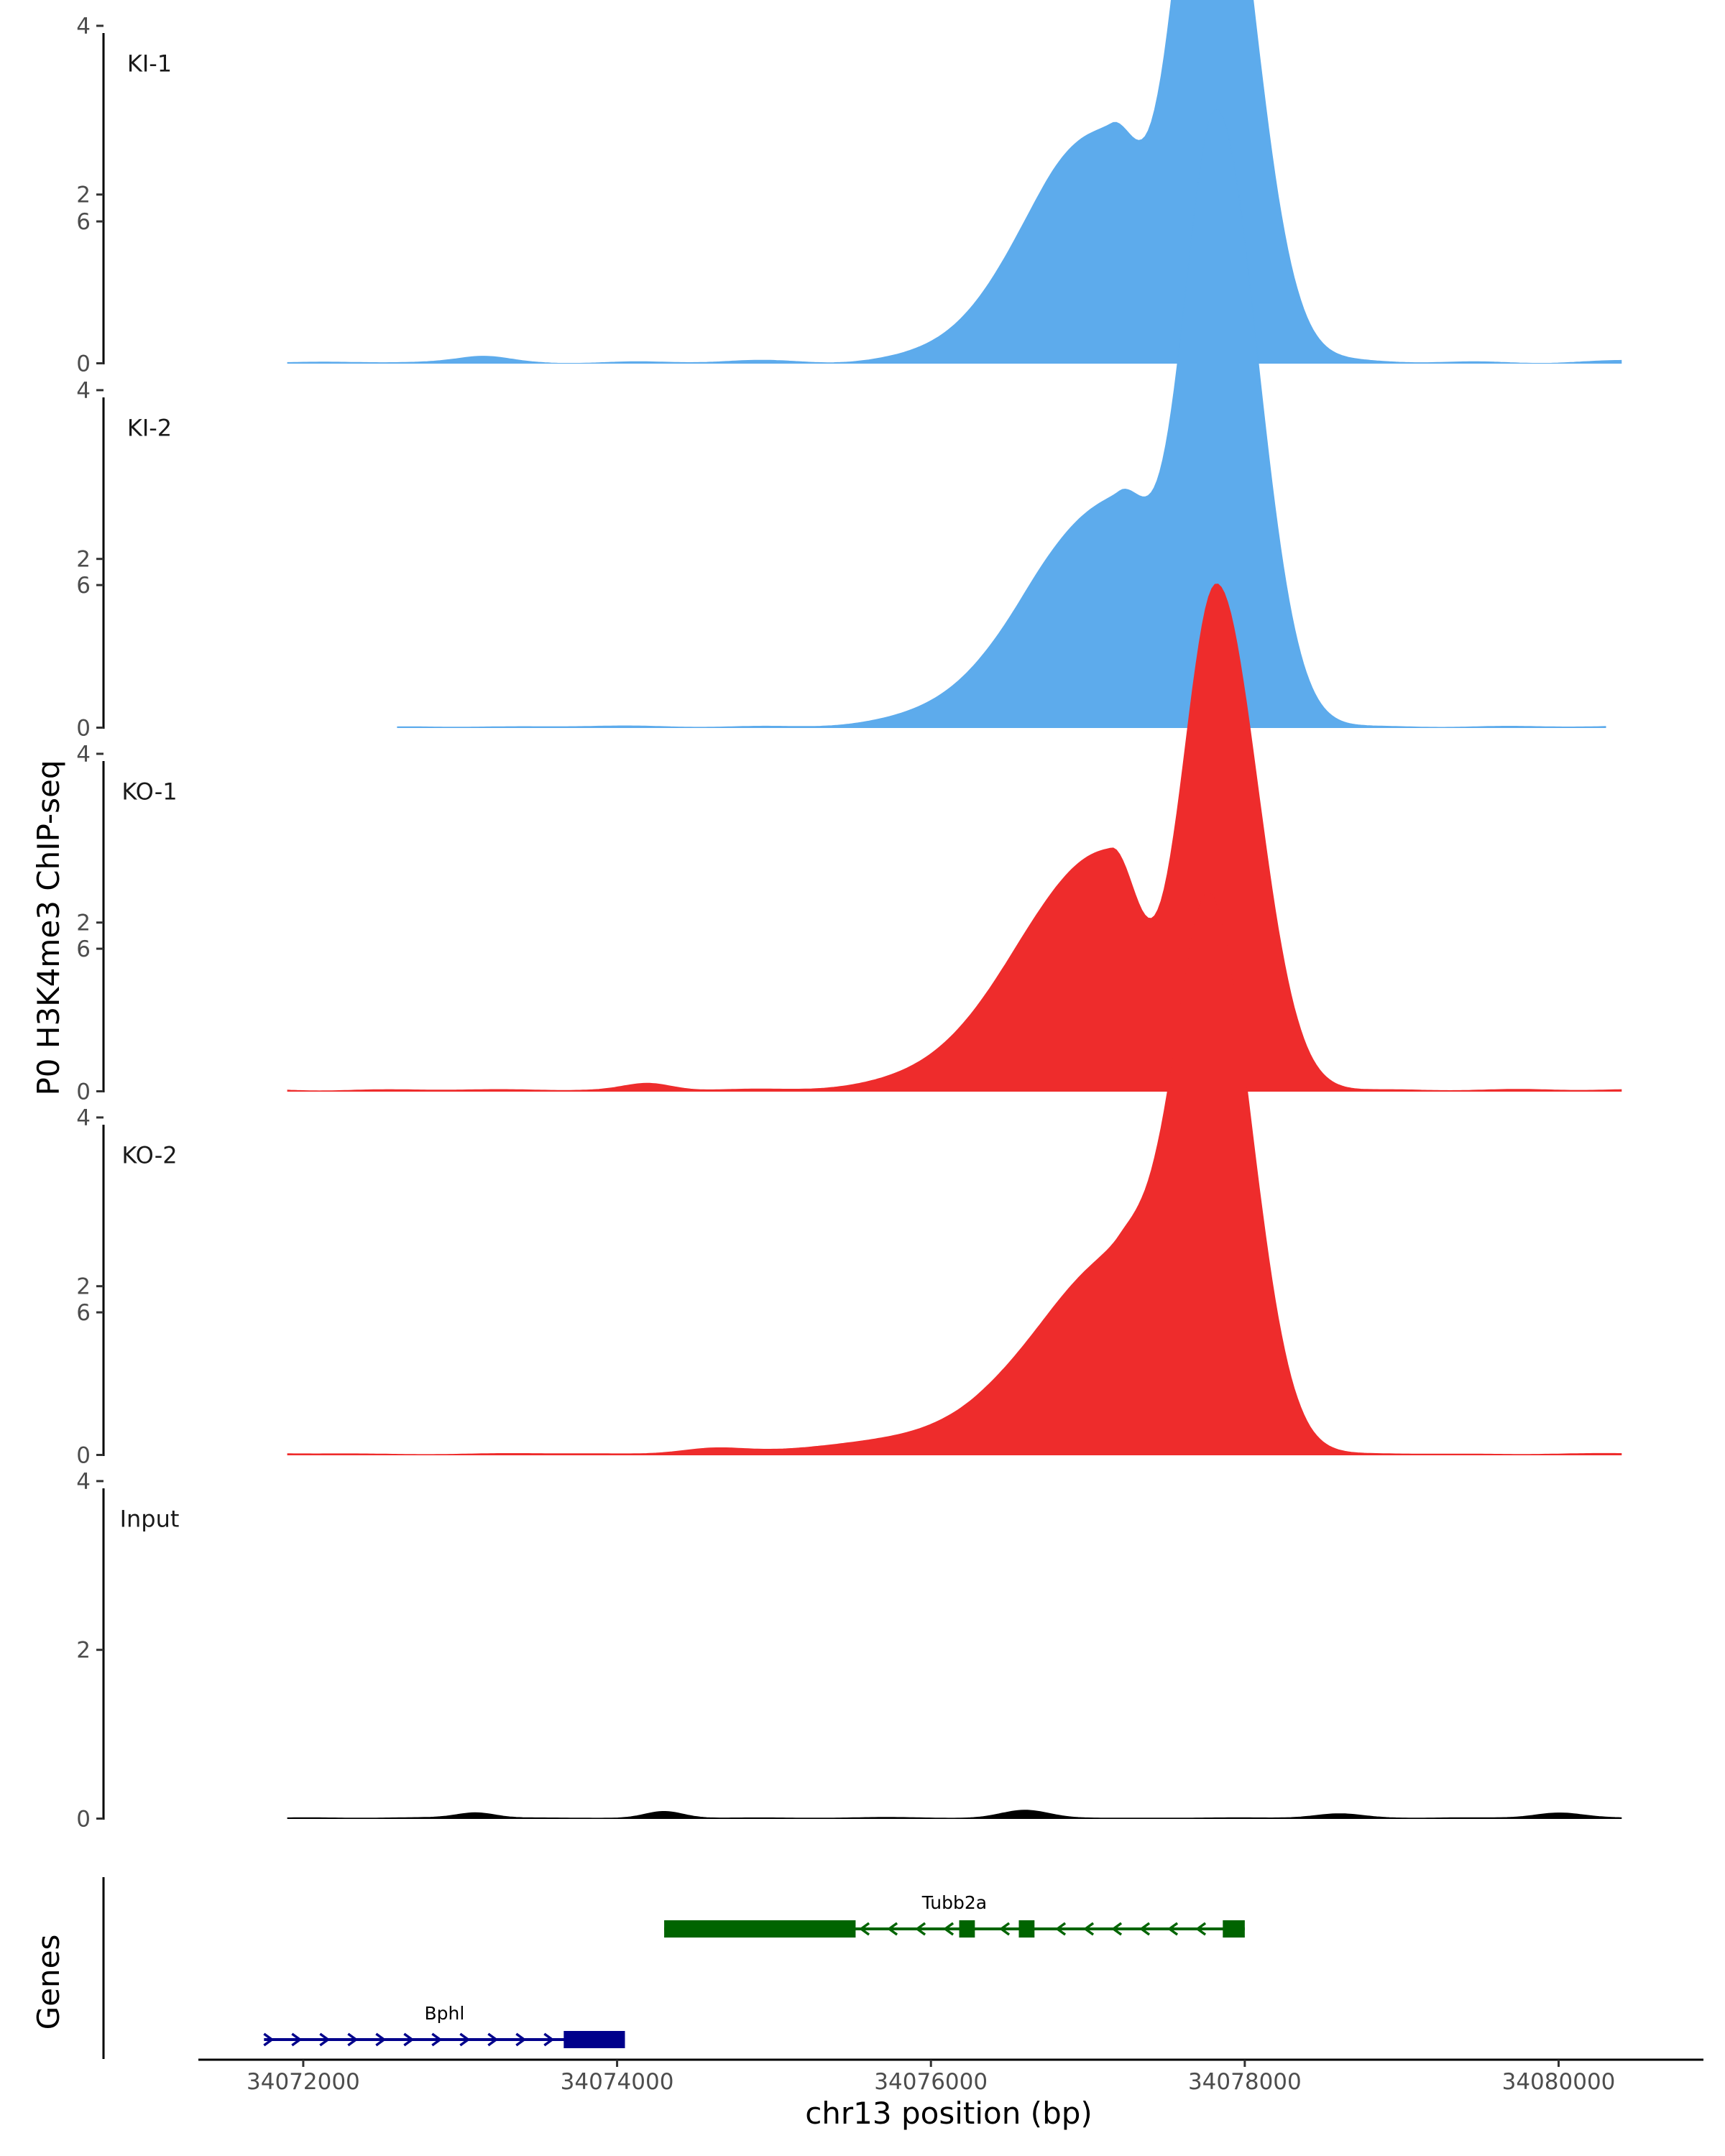 Image resolution: width=1725 pixels, height=2156 pixels. Describe the element at coordinates (617, 2082) in the screenshot. I see `x-tick-label: 34074000` at that location.